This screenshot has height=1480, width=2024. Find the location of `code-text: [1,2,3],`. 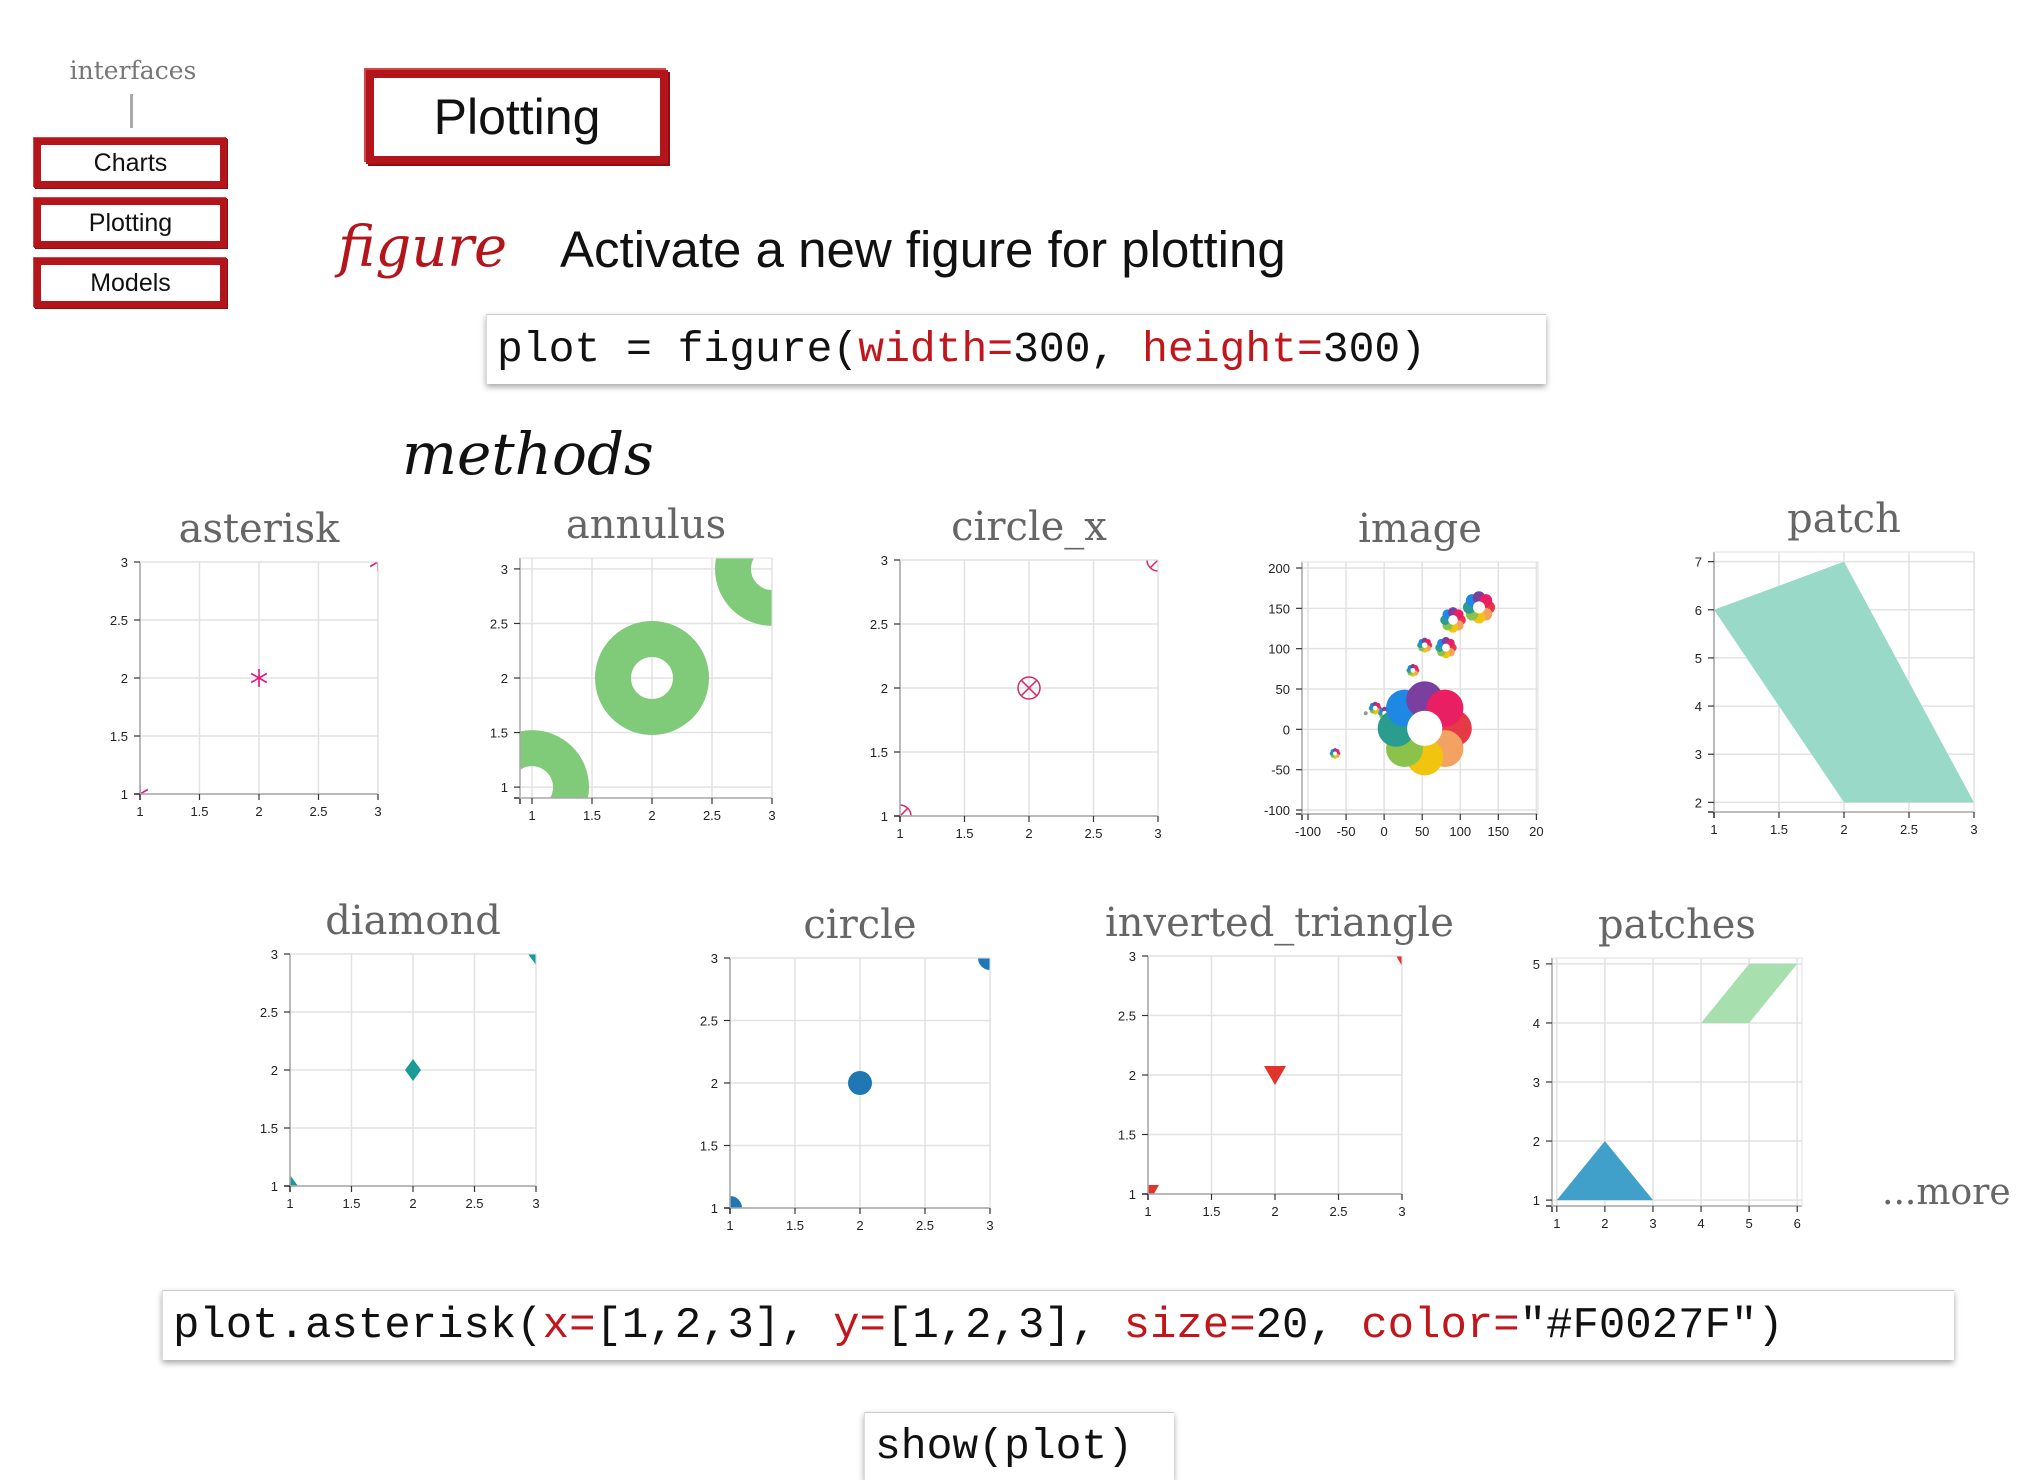

code-text: [1,2,3], is located at coordinates (714, 1325).